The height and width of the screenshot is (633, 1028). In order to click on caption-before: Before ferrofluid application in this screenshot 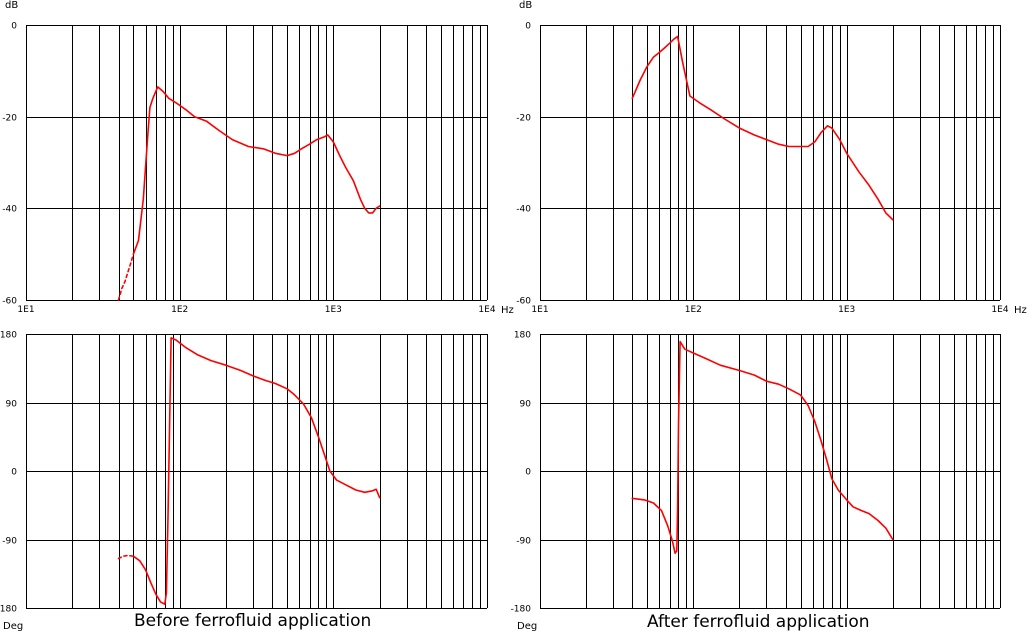, I will do `click(253, 621)`.